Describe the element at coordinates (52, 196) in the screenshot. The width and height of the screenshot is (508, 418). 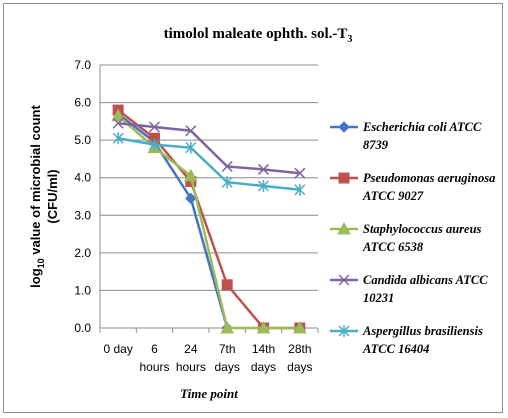
I see `y-axis-title-line2: (CFU/ml)` at that location.